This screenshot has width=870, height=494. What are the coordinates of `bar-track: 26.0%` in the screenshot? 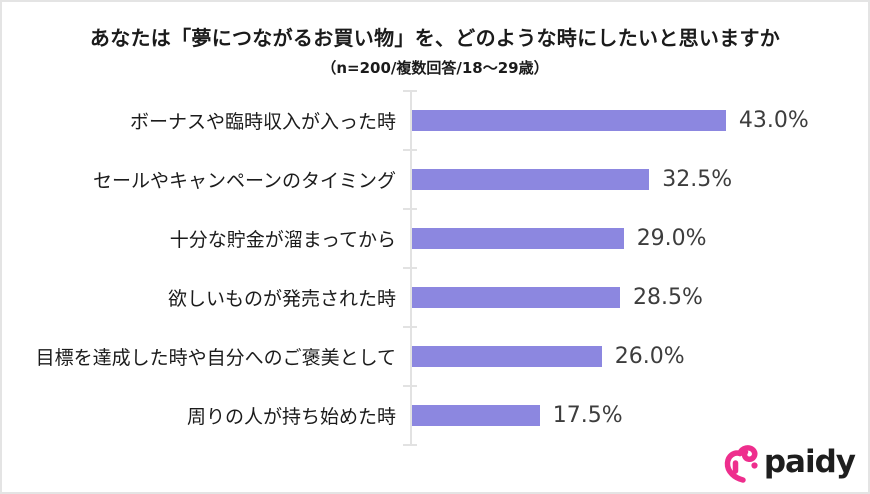 It's located at (548, 356).